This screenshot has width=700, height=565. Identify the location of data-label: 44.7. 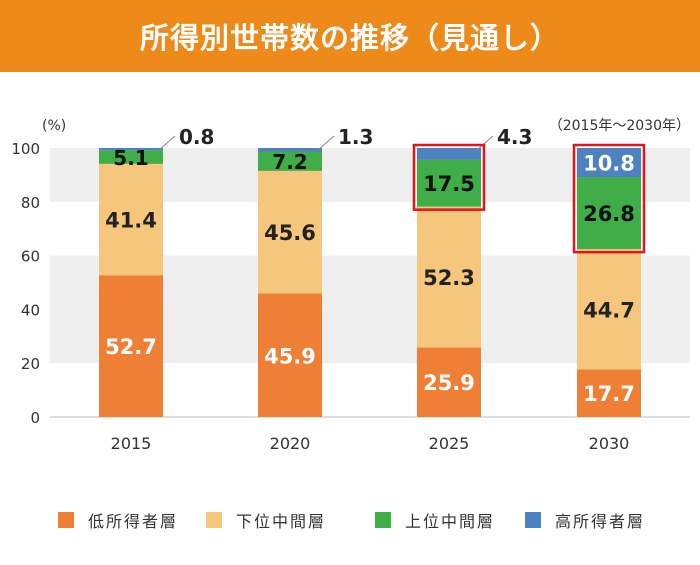
(609, 310).